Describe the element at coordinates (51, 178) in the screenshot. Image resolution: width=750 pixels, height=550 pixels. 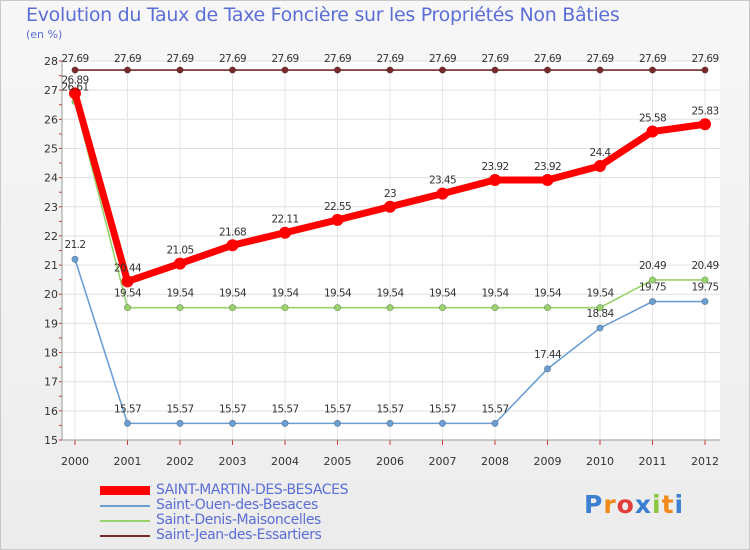
I see `y-tick-label: 24` at that location.